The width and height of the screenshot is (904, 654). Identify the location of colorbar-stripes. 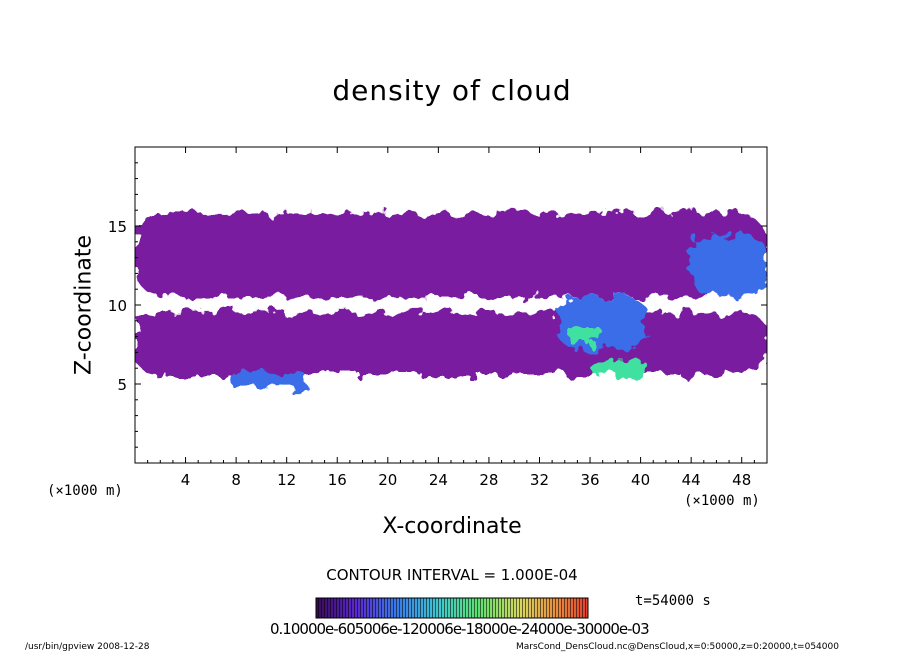
(452, 608).